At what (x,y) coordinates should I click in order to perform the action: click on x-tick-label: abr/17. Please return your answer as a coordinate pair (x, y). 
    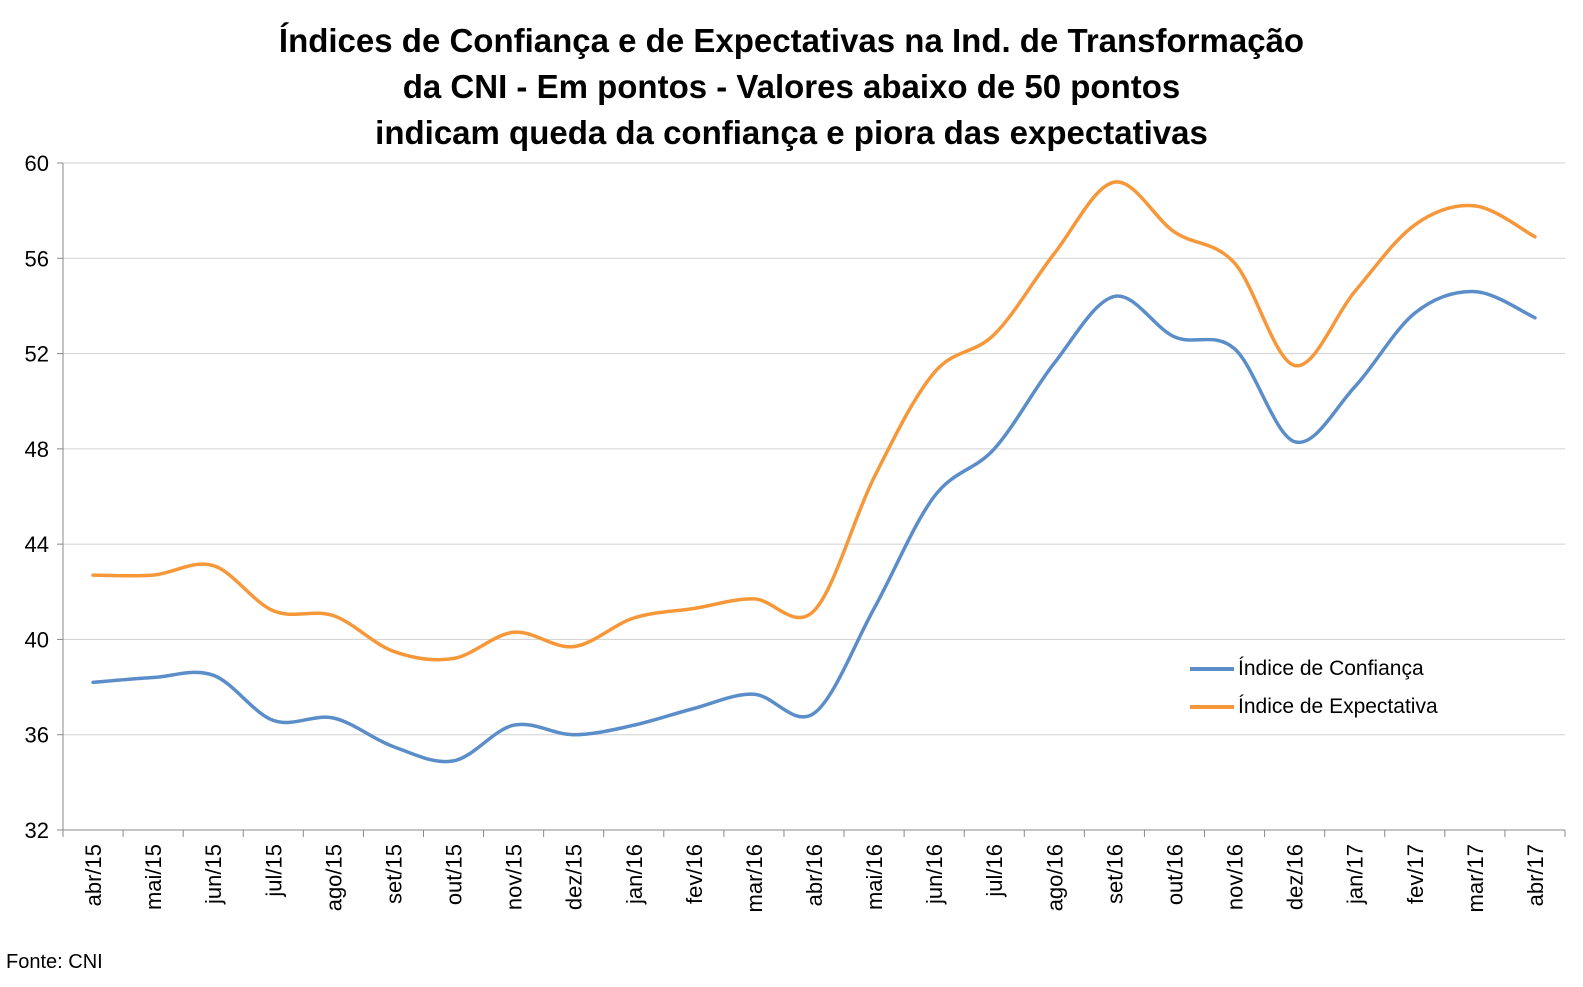
    Looking at the image, I should click on (1535, 875).